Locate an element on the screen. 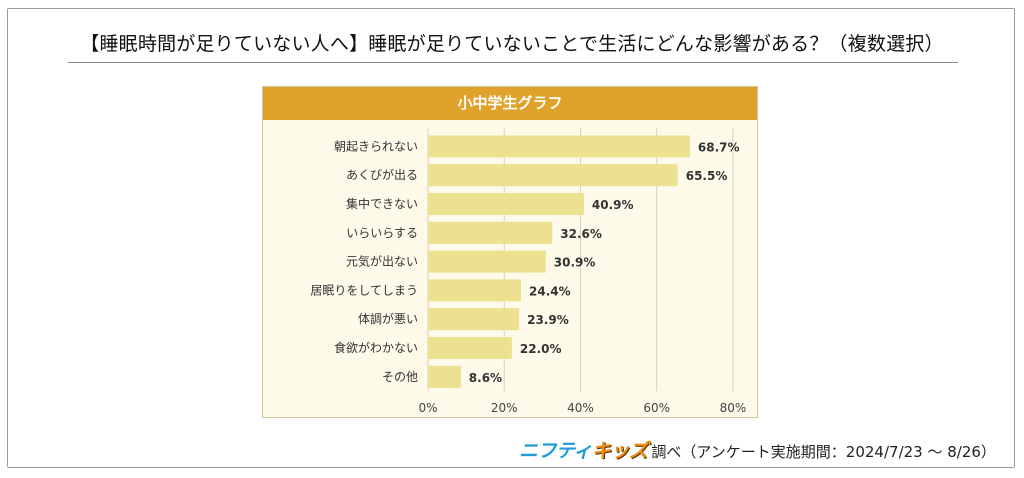  source-footer: ニフティ キッズ 調べ（アンケート実施期間：2024/7/23 ～ 8/26） is located at coordinates (757, 449).